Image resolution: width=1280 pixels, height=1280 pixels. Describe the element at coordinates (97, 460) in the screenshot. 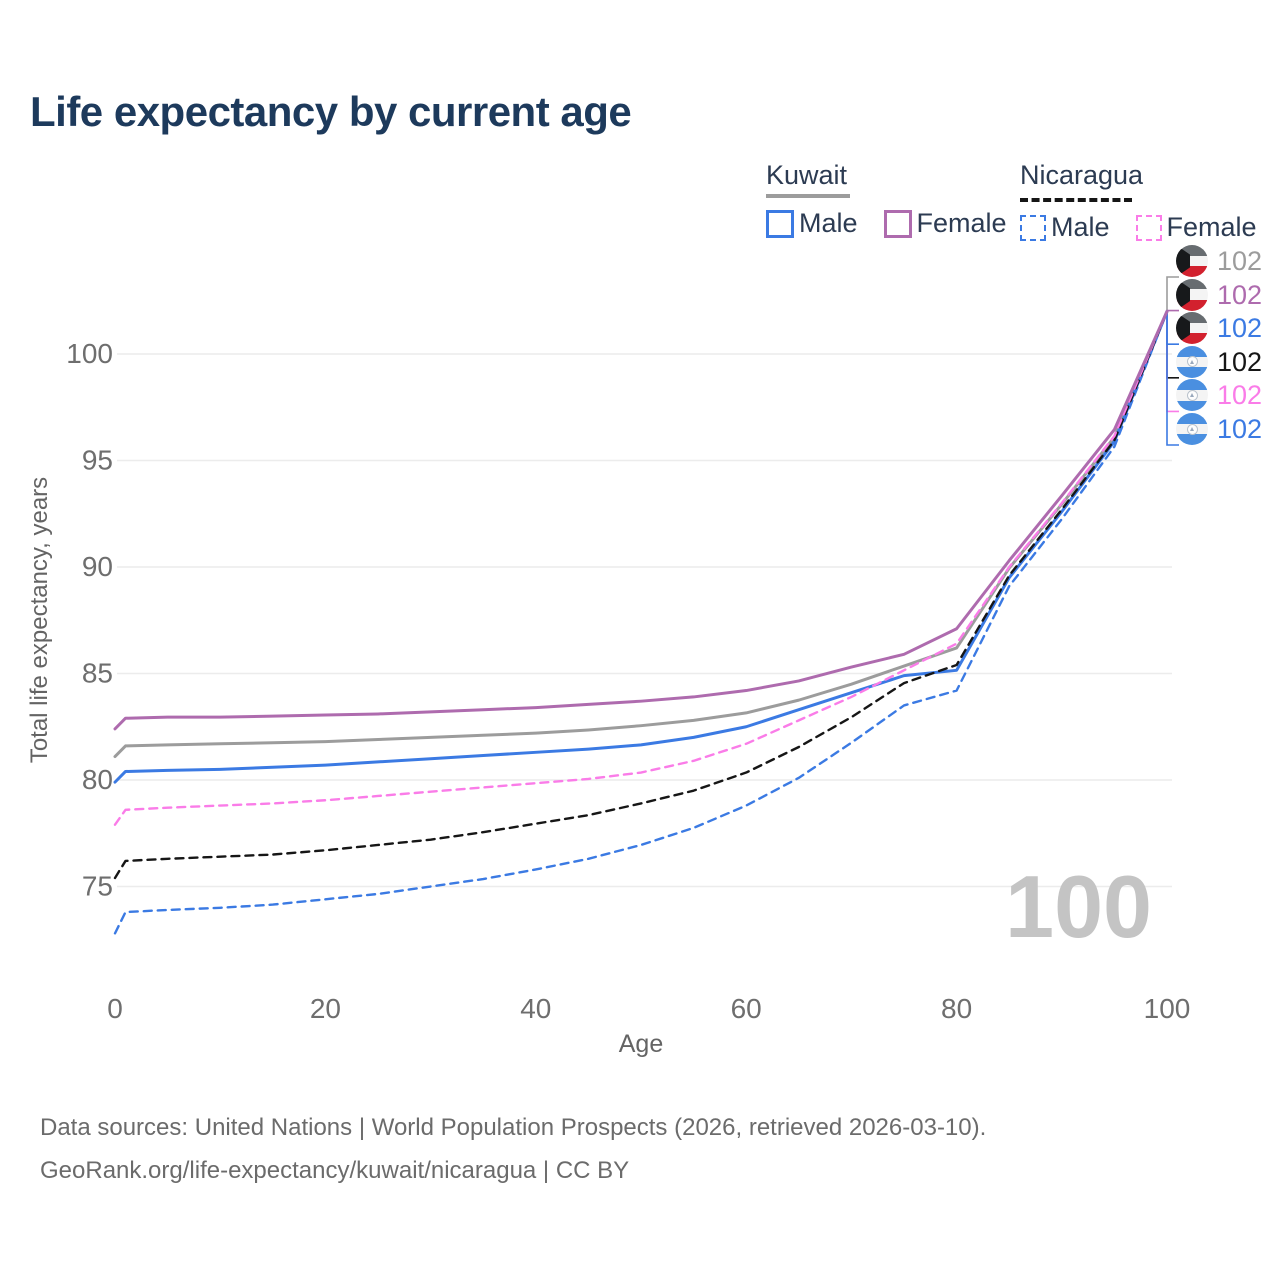

I see `y-tick-label: 95` at that location.